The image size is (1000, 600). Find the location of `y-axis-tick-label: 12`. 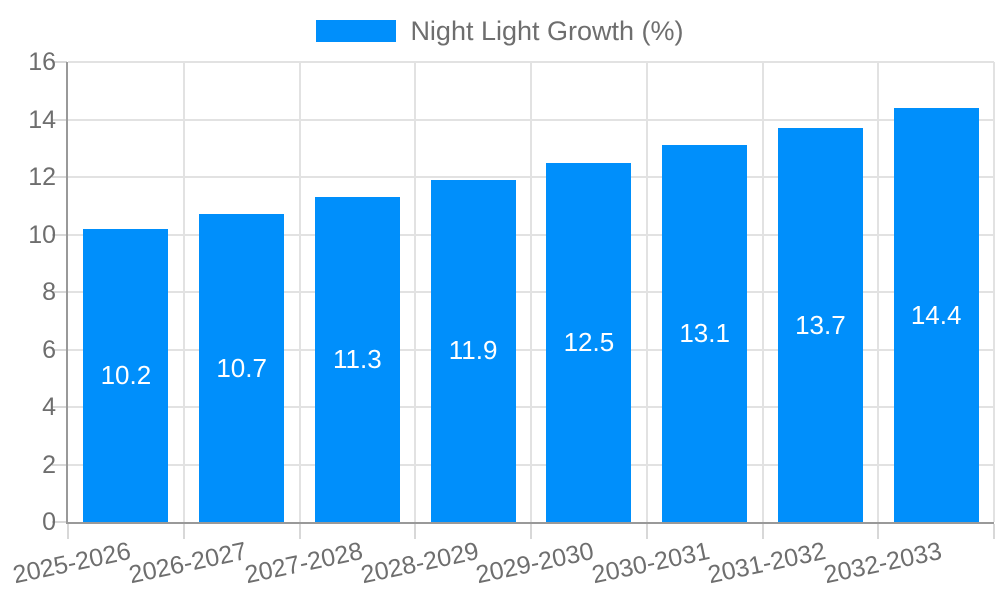

y-axis-tick-label: 12 is located at coordinates (42, 177).